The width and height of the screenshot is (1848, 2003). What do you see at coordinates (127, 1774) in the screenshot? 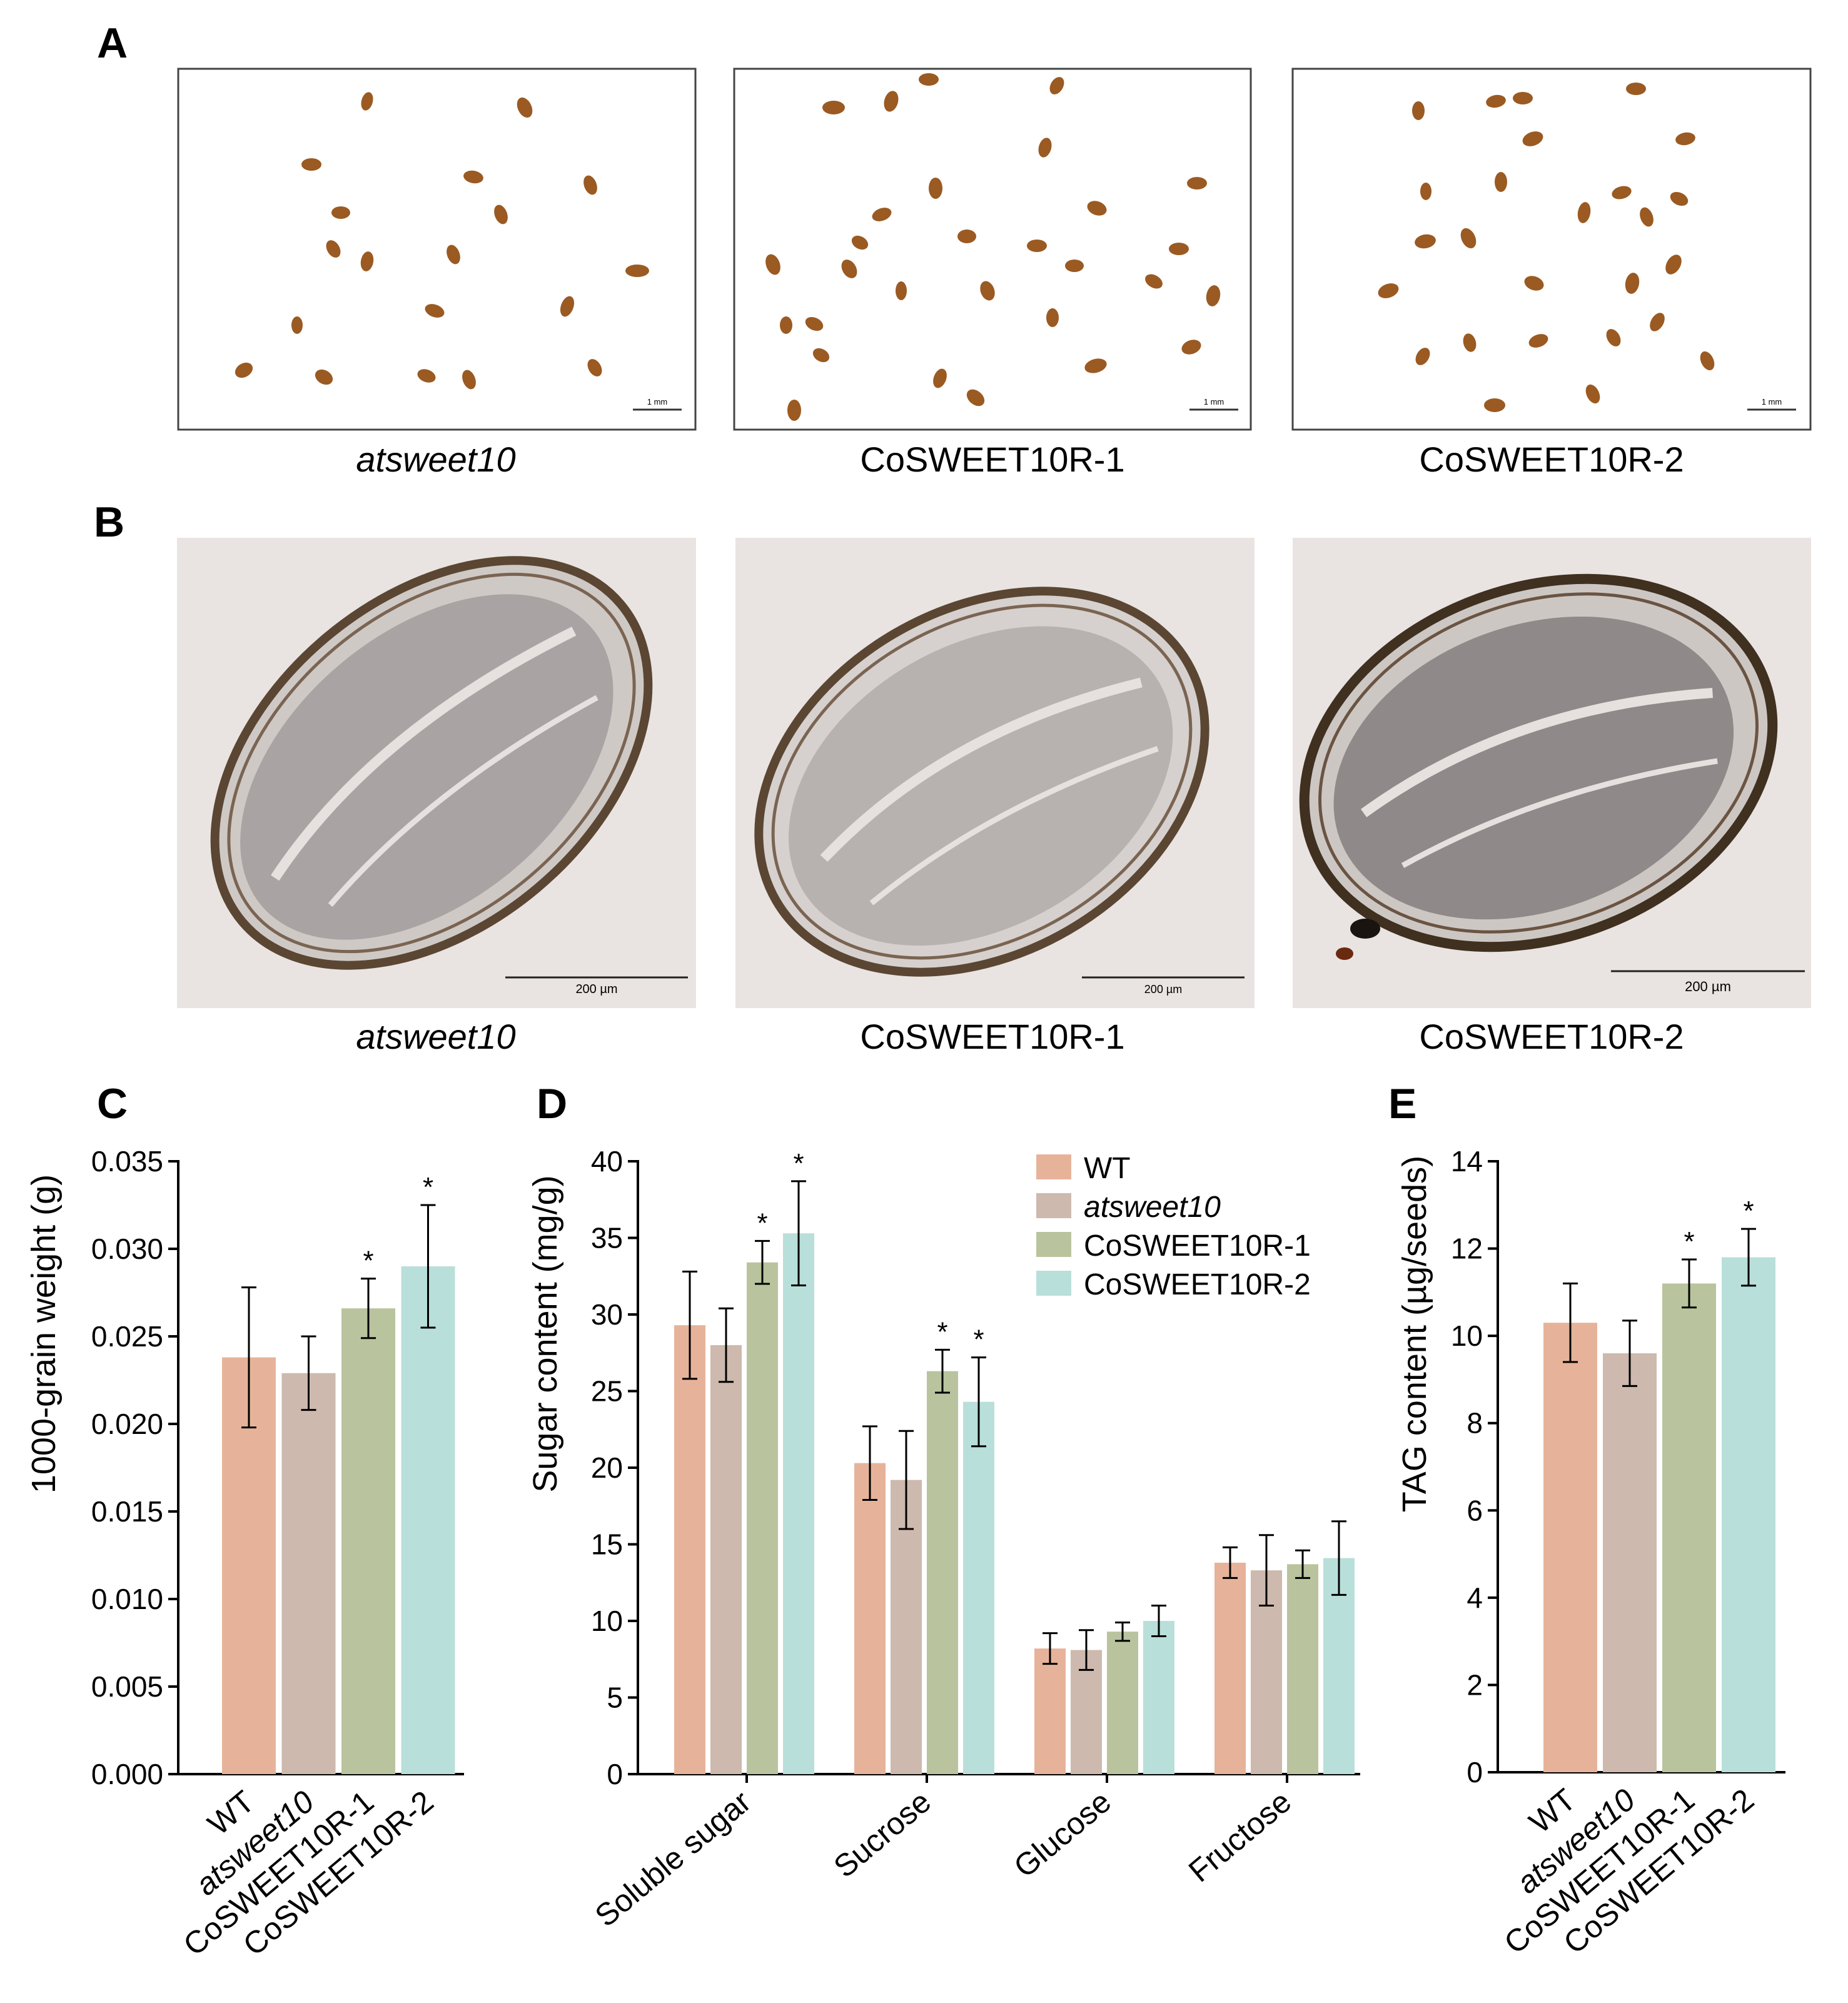
I see `chart-c-ytick-label: 0.000` at bounding box center [127, 1774].